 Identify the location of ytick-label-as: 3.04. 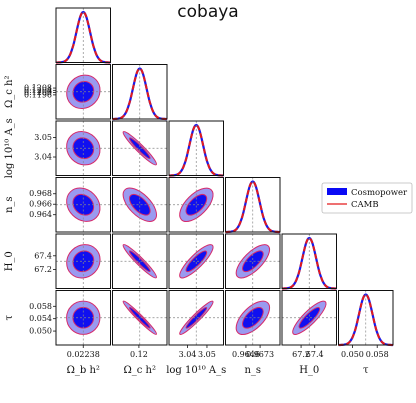
(43, 157).